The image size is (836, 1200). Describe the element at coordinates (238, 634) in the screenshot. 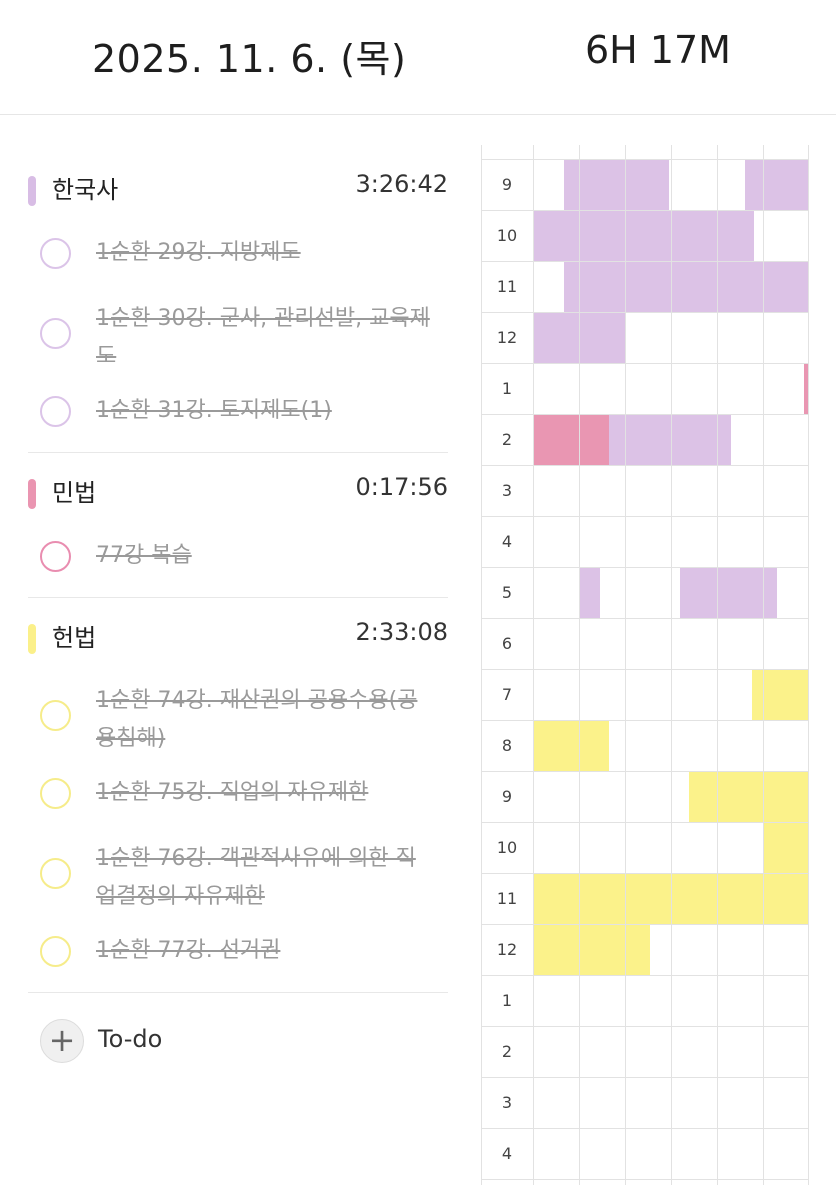

I see `subject-header: 헌법 2:33:08` at that location.